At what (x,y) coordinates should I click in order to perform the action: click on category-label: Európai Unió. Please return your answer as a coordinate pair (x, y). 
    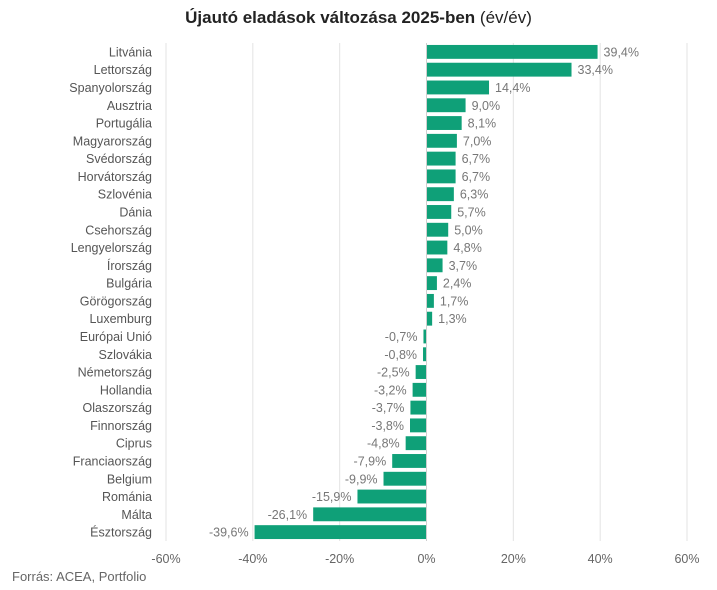
    Looking at the image, I should click on (116, 337).